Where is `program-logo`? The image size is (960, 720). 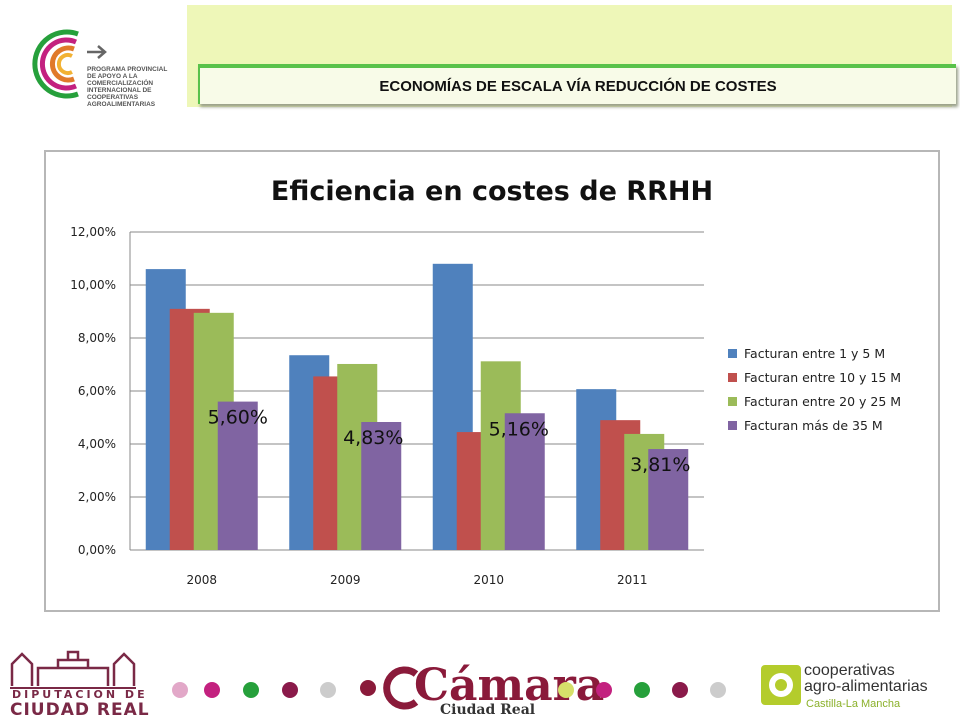 program-logo is located at coordinates (103, 70).